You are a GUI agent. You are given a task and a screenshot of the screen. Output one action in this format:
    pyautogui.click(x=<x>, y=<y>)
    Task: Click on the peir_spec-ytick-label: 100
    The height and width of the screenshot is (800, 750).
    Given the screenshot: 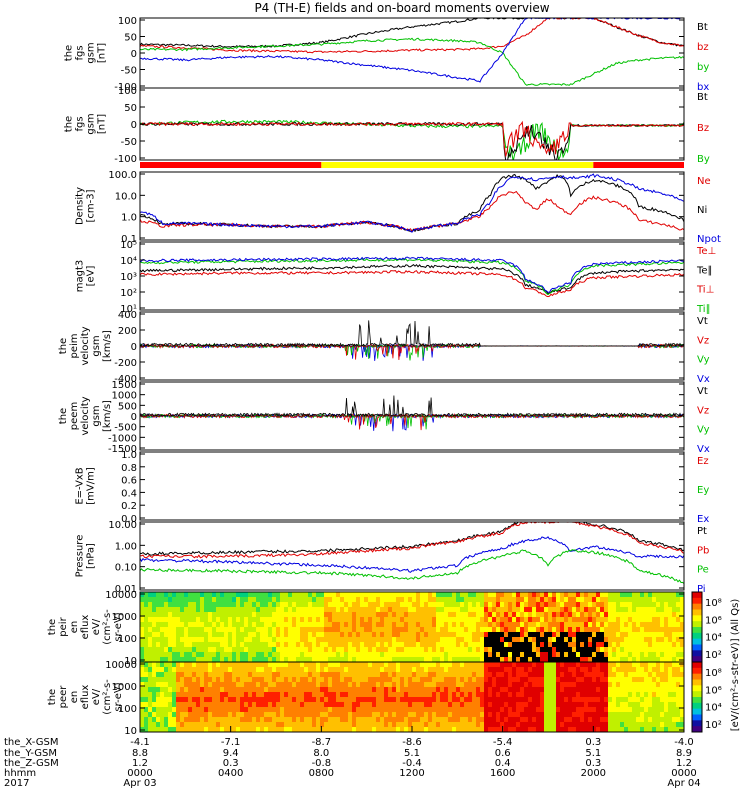 What is the action you would take?
    pyautogui.click(x=127, y=639)
    